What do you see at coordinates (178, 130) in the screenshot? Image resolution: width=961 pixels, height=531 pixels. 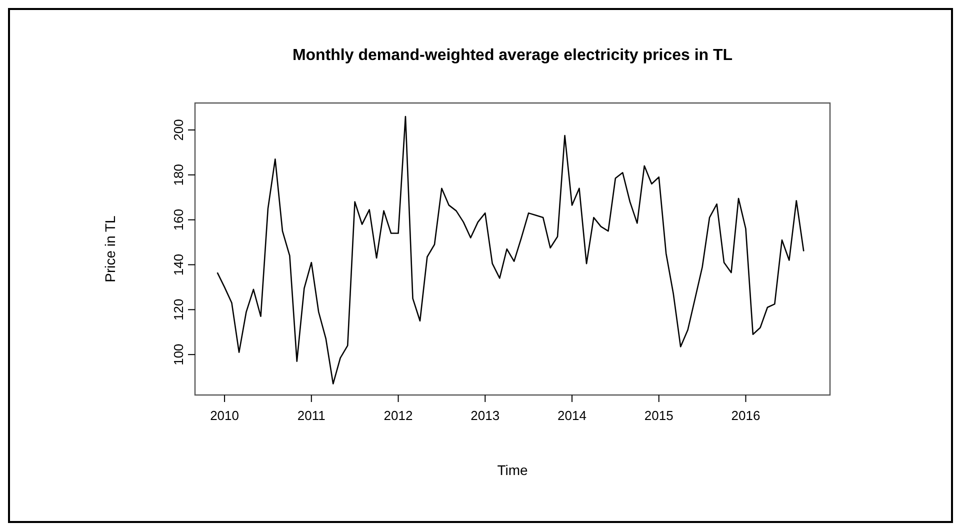 I see `y-tick-label: 200` at bounding box center [178, 130].